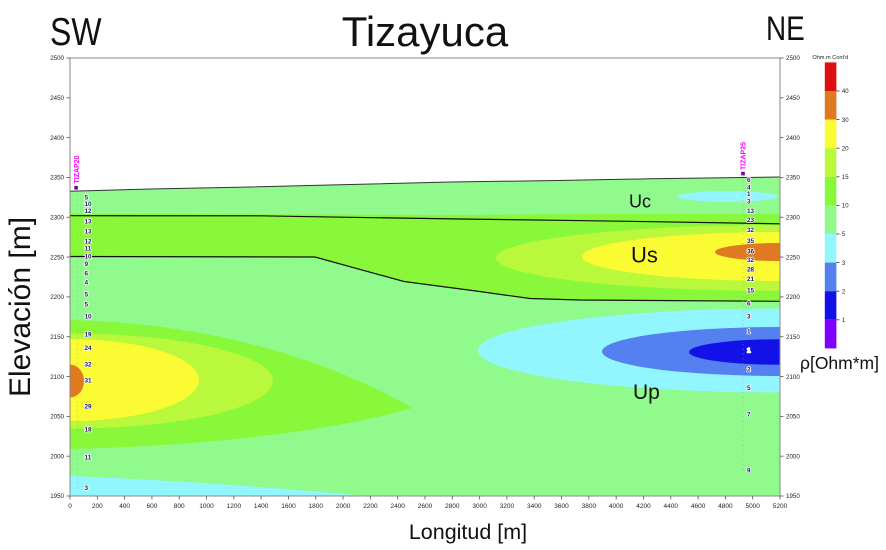  What do you see at coordinates (725, 506) in the screenshot?
I see `svg-text: 4800` at bounding box center [725, 506].